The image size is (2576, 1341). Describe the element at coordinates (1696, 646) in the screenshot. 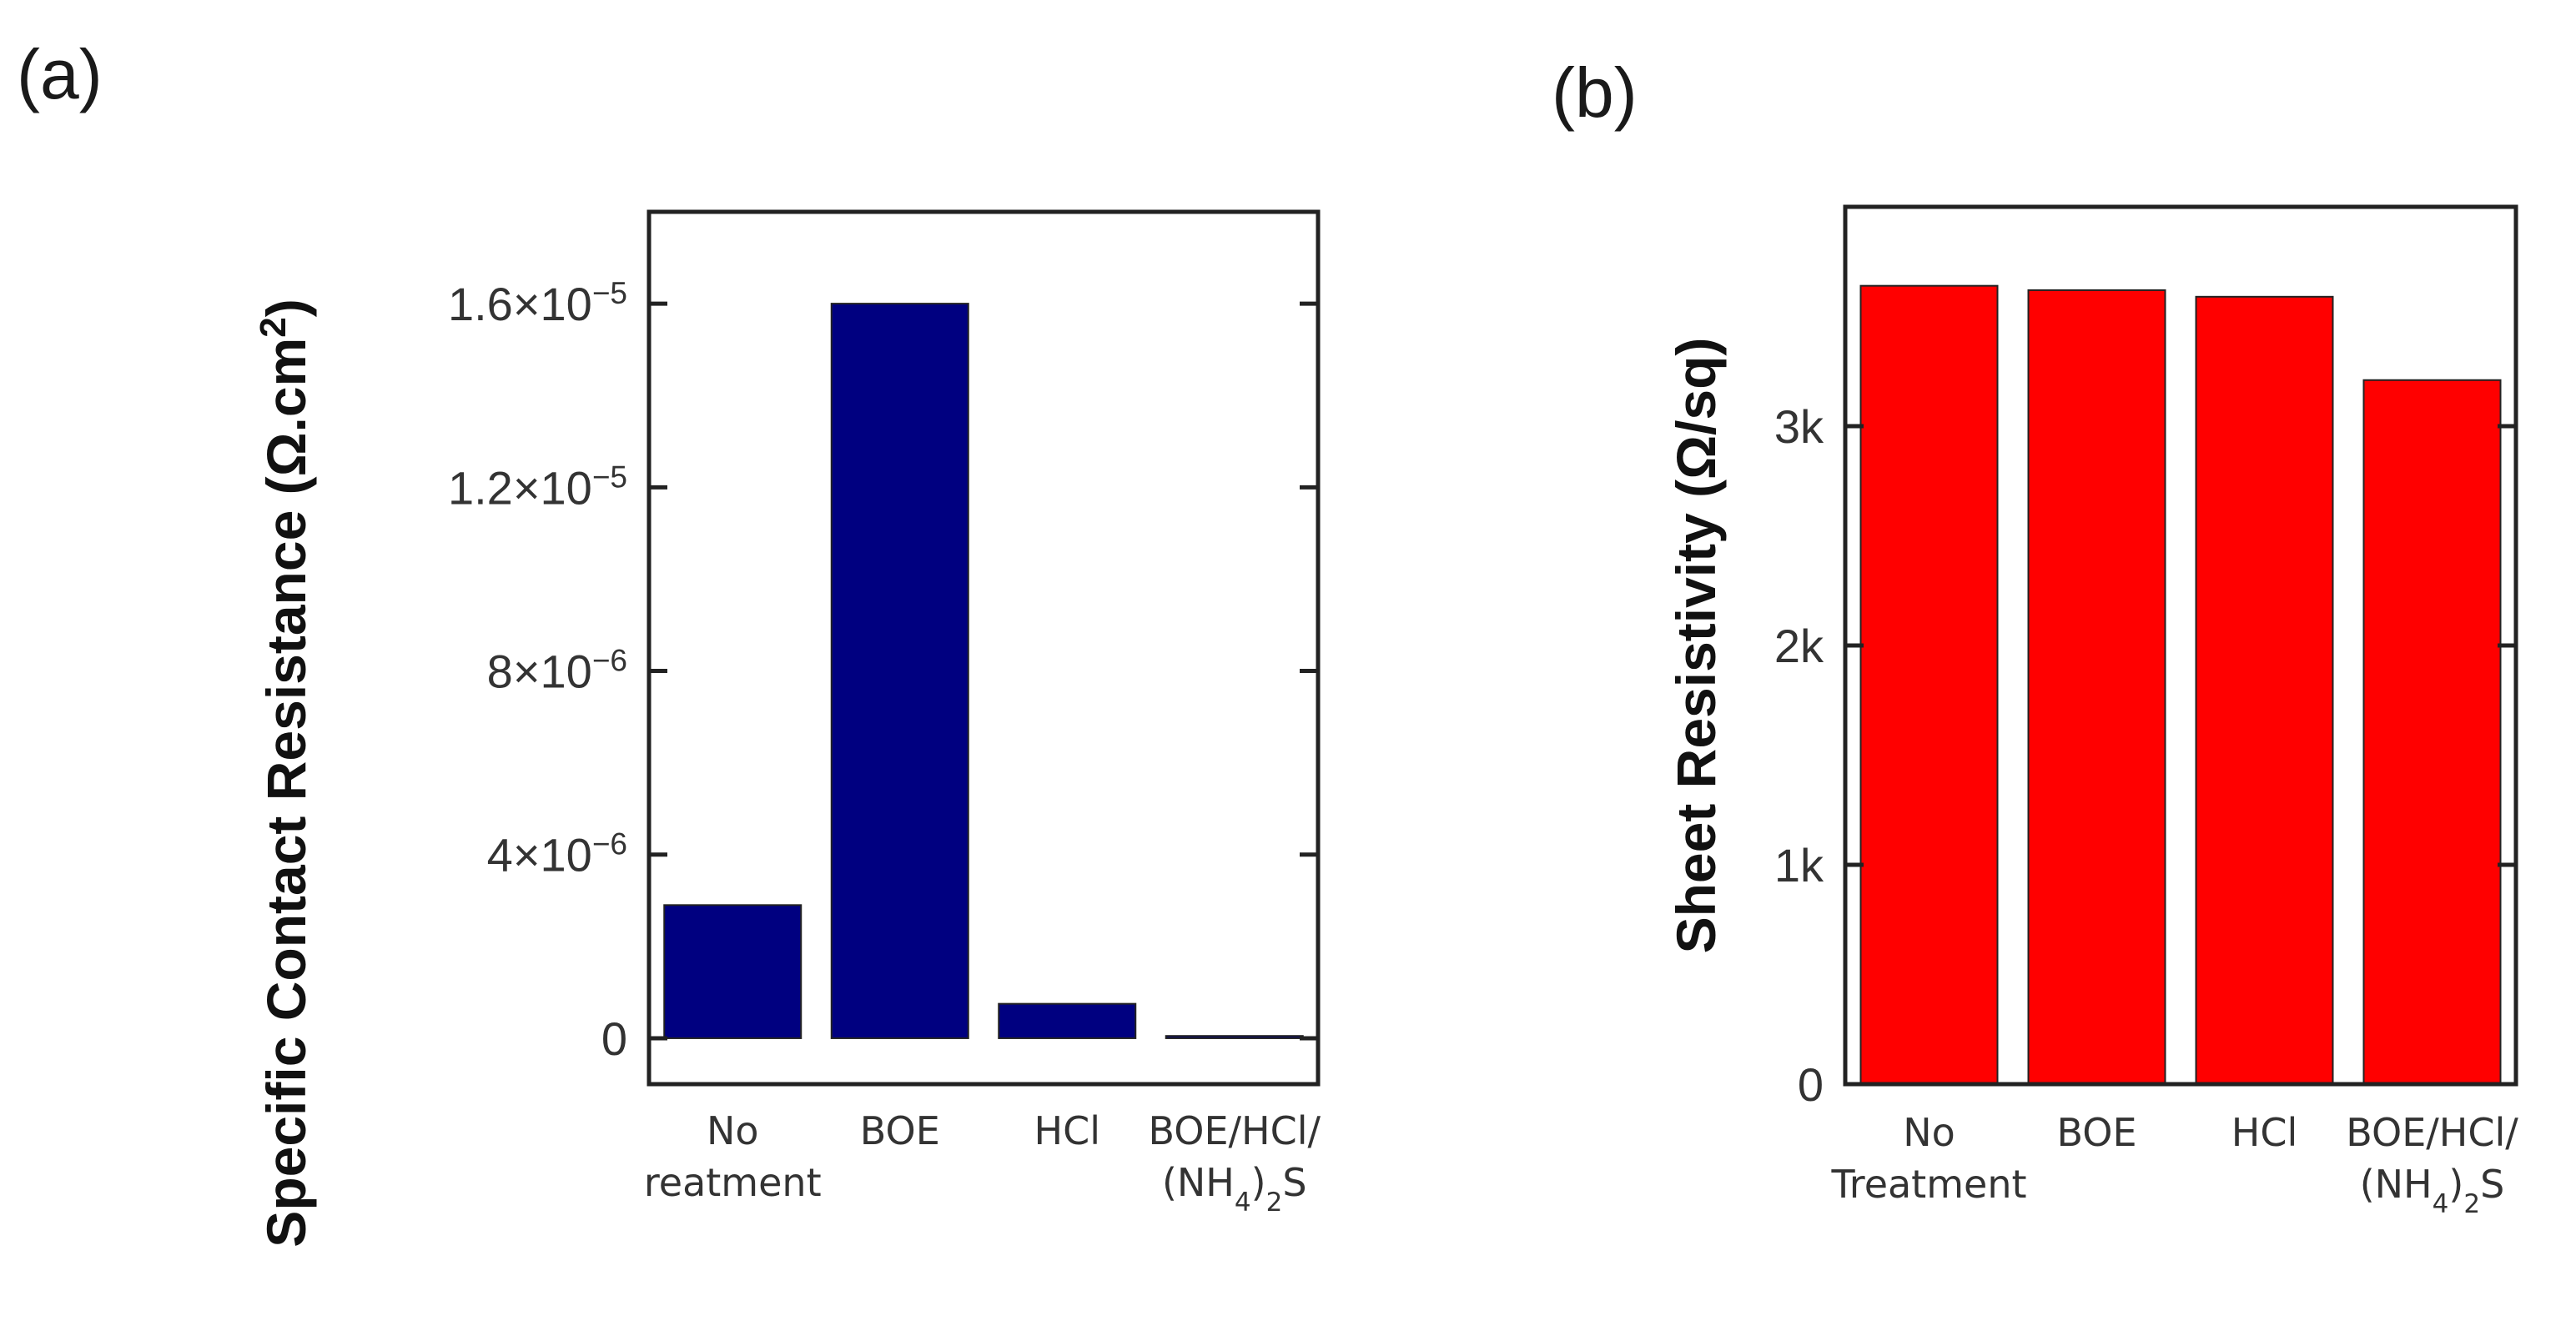

I see `chart-b-y-axis-title: Sheet Resistivity (Ω/sq)` at that location.